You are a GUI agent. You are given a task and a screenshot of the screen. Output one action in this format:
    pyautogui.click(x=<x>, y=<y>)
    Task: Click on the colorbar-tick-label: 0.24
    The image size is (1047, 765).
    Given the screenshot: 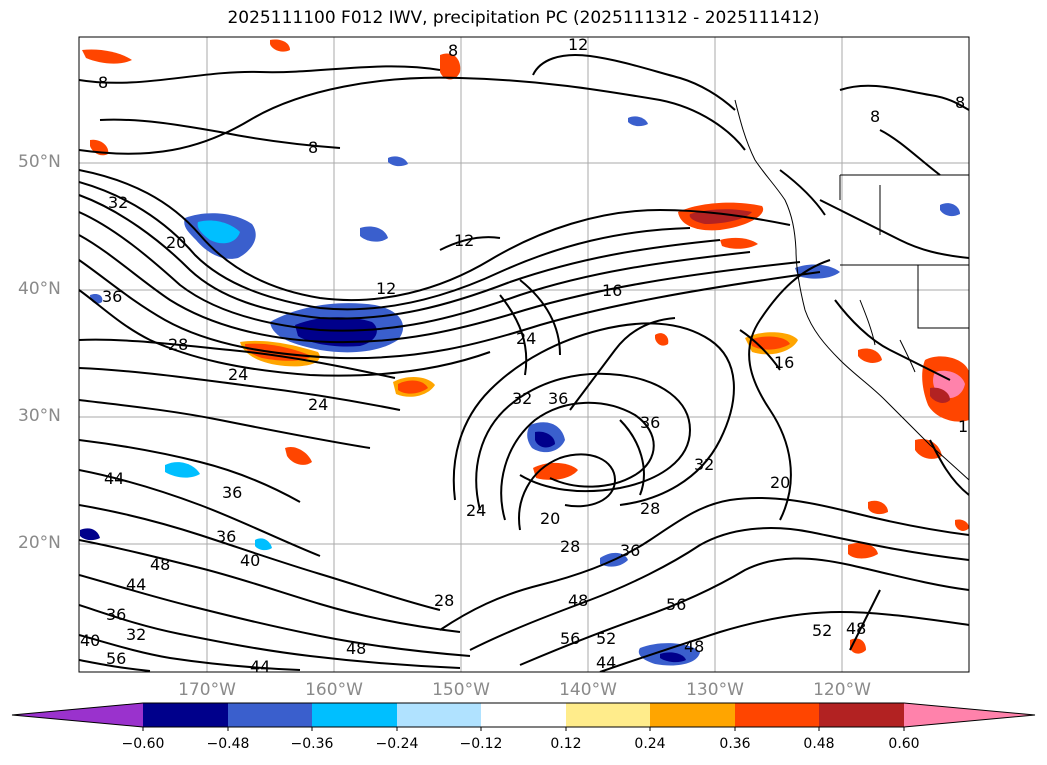 What is the action you would take?
    pyautogui.click(x=650, y=744)
    